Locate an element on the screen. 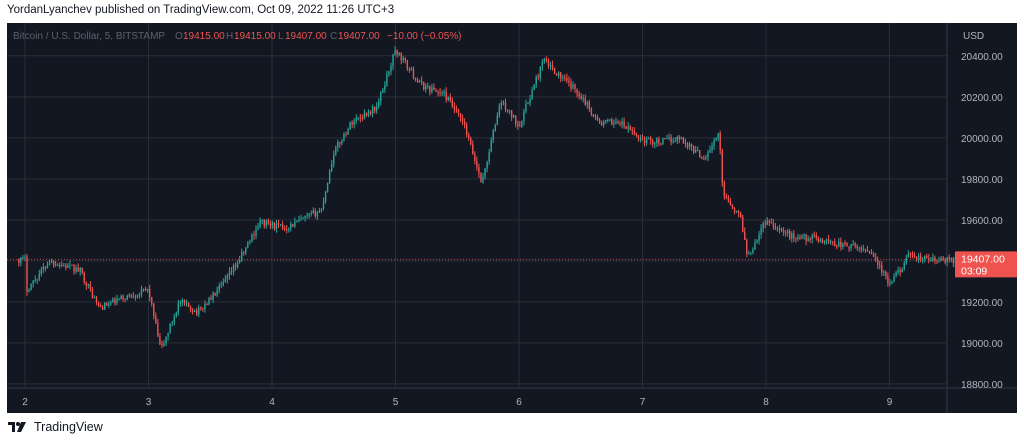 Image resolution: width=1024 pixels, height=443 pixels. price-tick-label: 19800.00 is located at coordinates (982, 180).